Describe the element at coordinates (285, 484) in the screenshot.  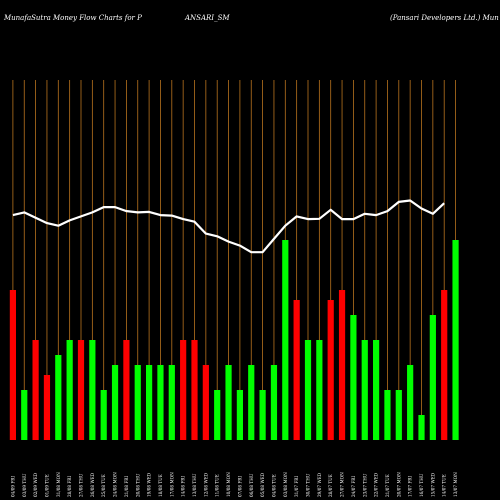
I see `x-tick-label: 03/08 MON` at that location.